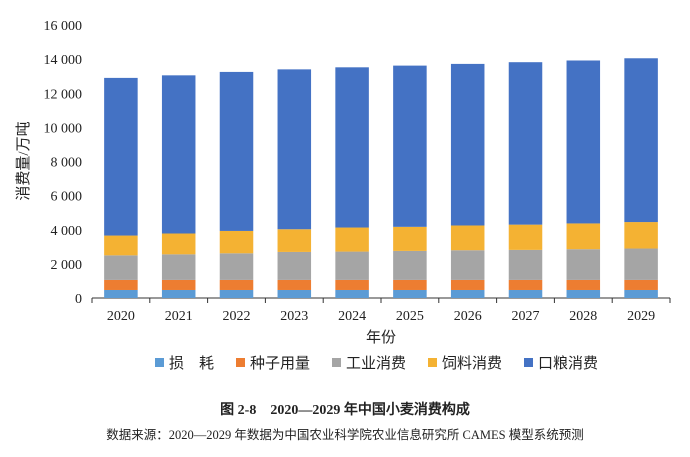 The width and height of the screenshot is (690, 457). I want to click on legend-label: 工业消费, so click(376, 363).